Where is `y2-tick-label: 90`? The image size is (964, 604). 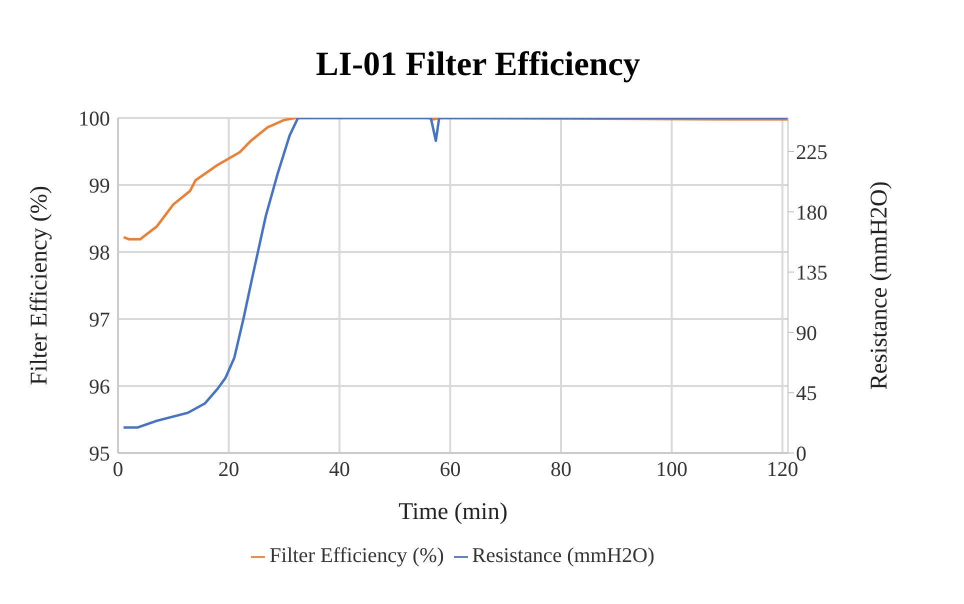 y2-tick-label: 90 is located at coordinates (806, 332).